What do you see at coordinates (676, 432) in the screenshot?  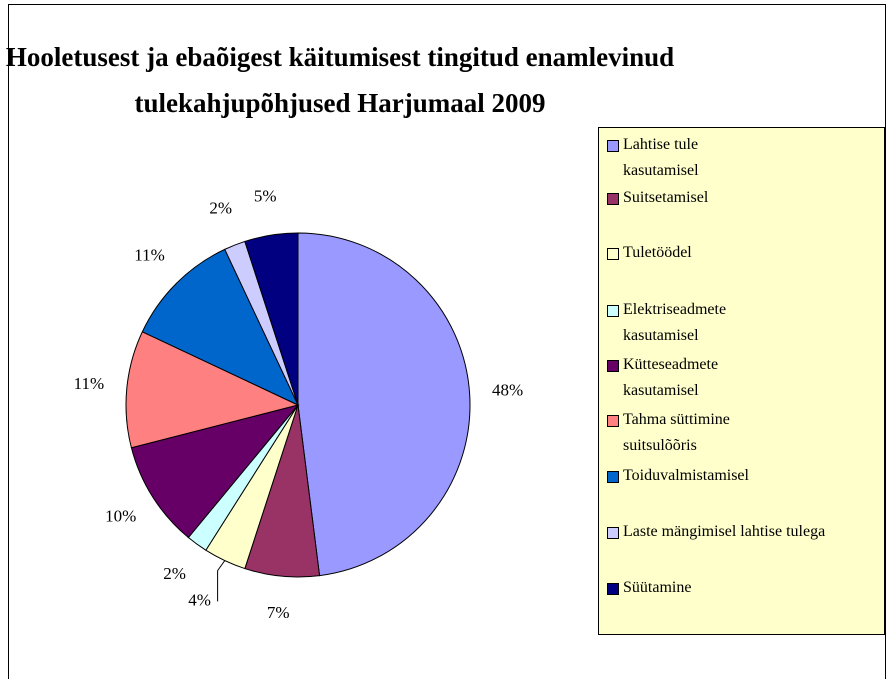 I see `legend-label: Tahma süttimine suitsulõõris` at bounding box center [676, 432].